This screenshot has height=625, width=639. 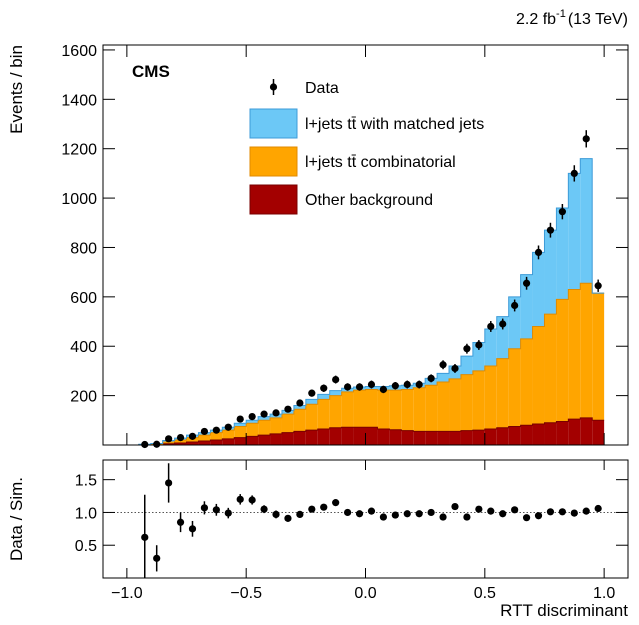 I want to click on y-tick-label: 1600, so click(x=79, y=51).